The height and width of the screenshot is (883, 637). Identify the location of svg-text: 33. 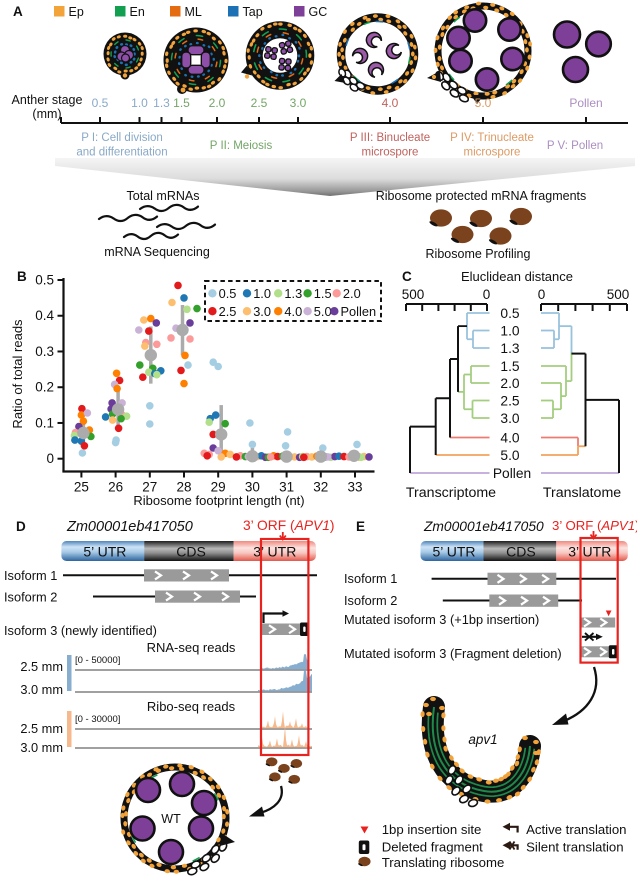
(354, 487).